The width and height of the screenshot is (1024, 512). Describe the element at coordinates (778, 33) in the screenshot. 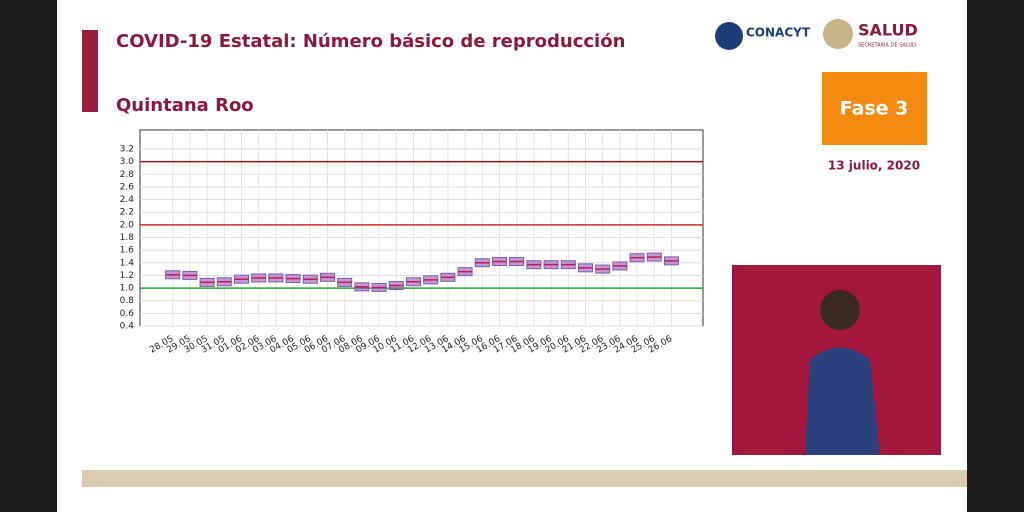

I see `logo-left: CONACYT` at that location.